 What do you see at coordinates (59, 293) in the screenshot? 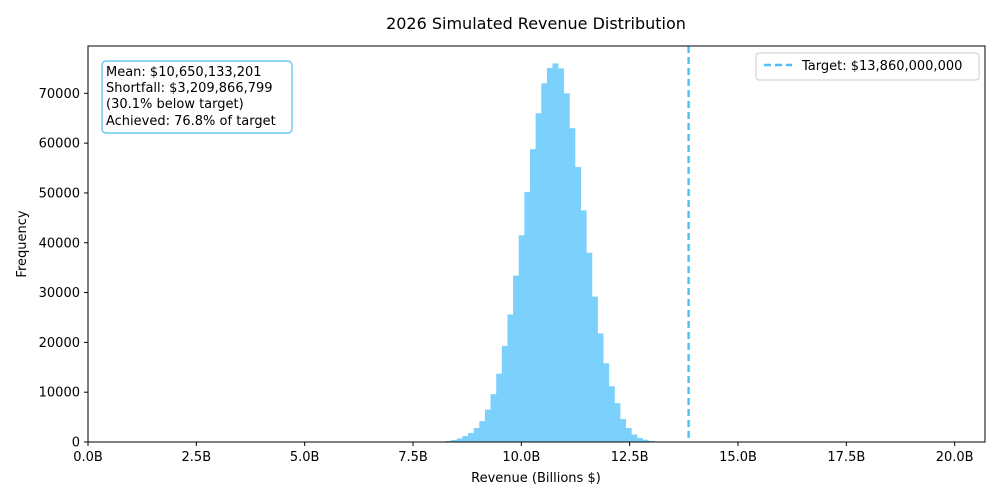
I see `y-tick-label: 30000` at bounding box center [59, 293].